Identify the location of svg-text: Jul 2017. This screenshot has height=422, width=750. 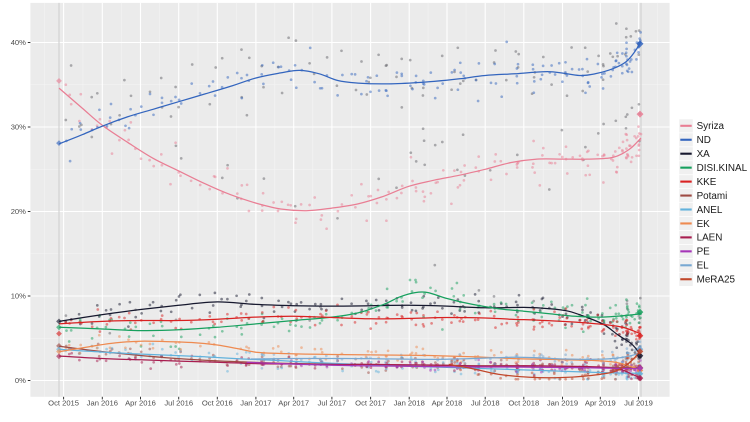
(332, 403).